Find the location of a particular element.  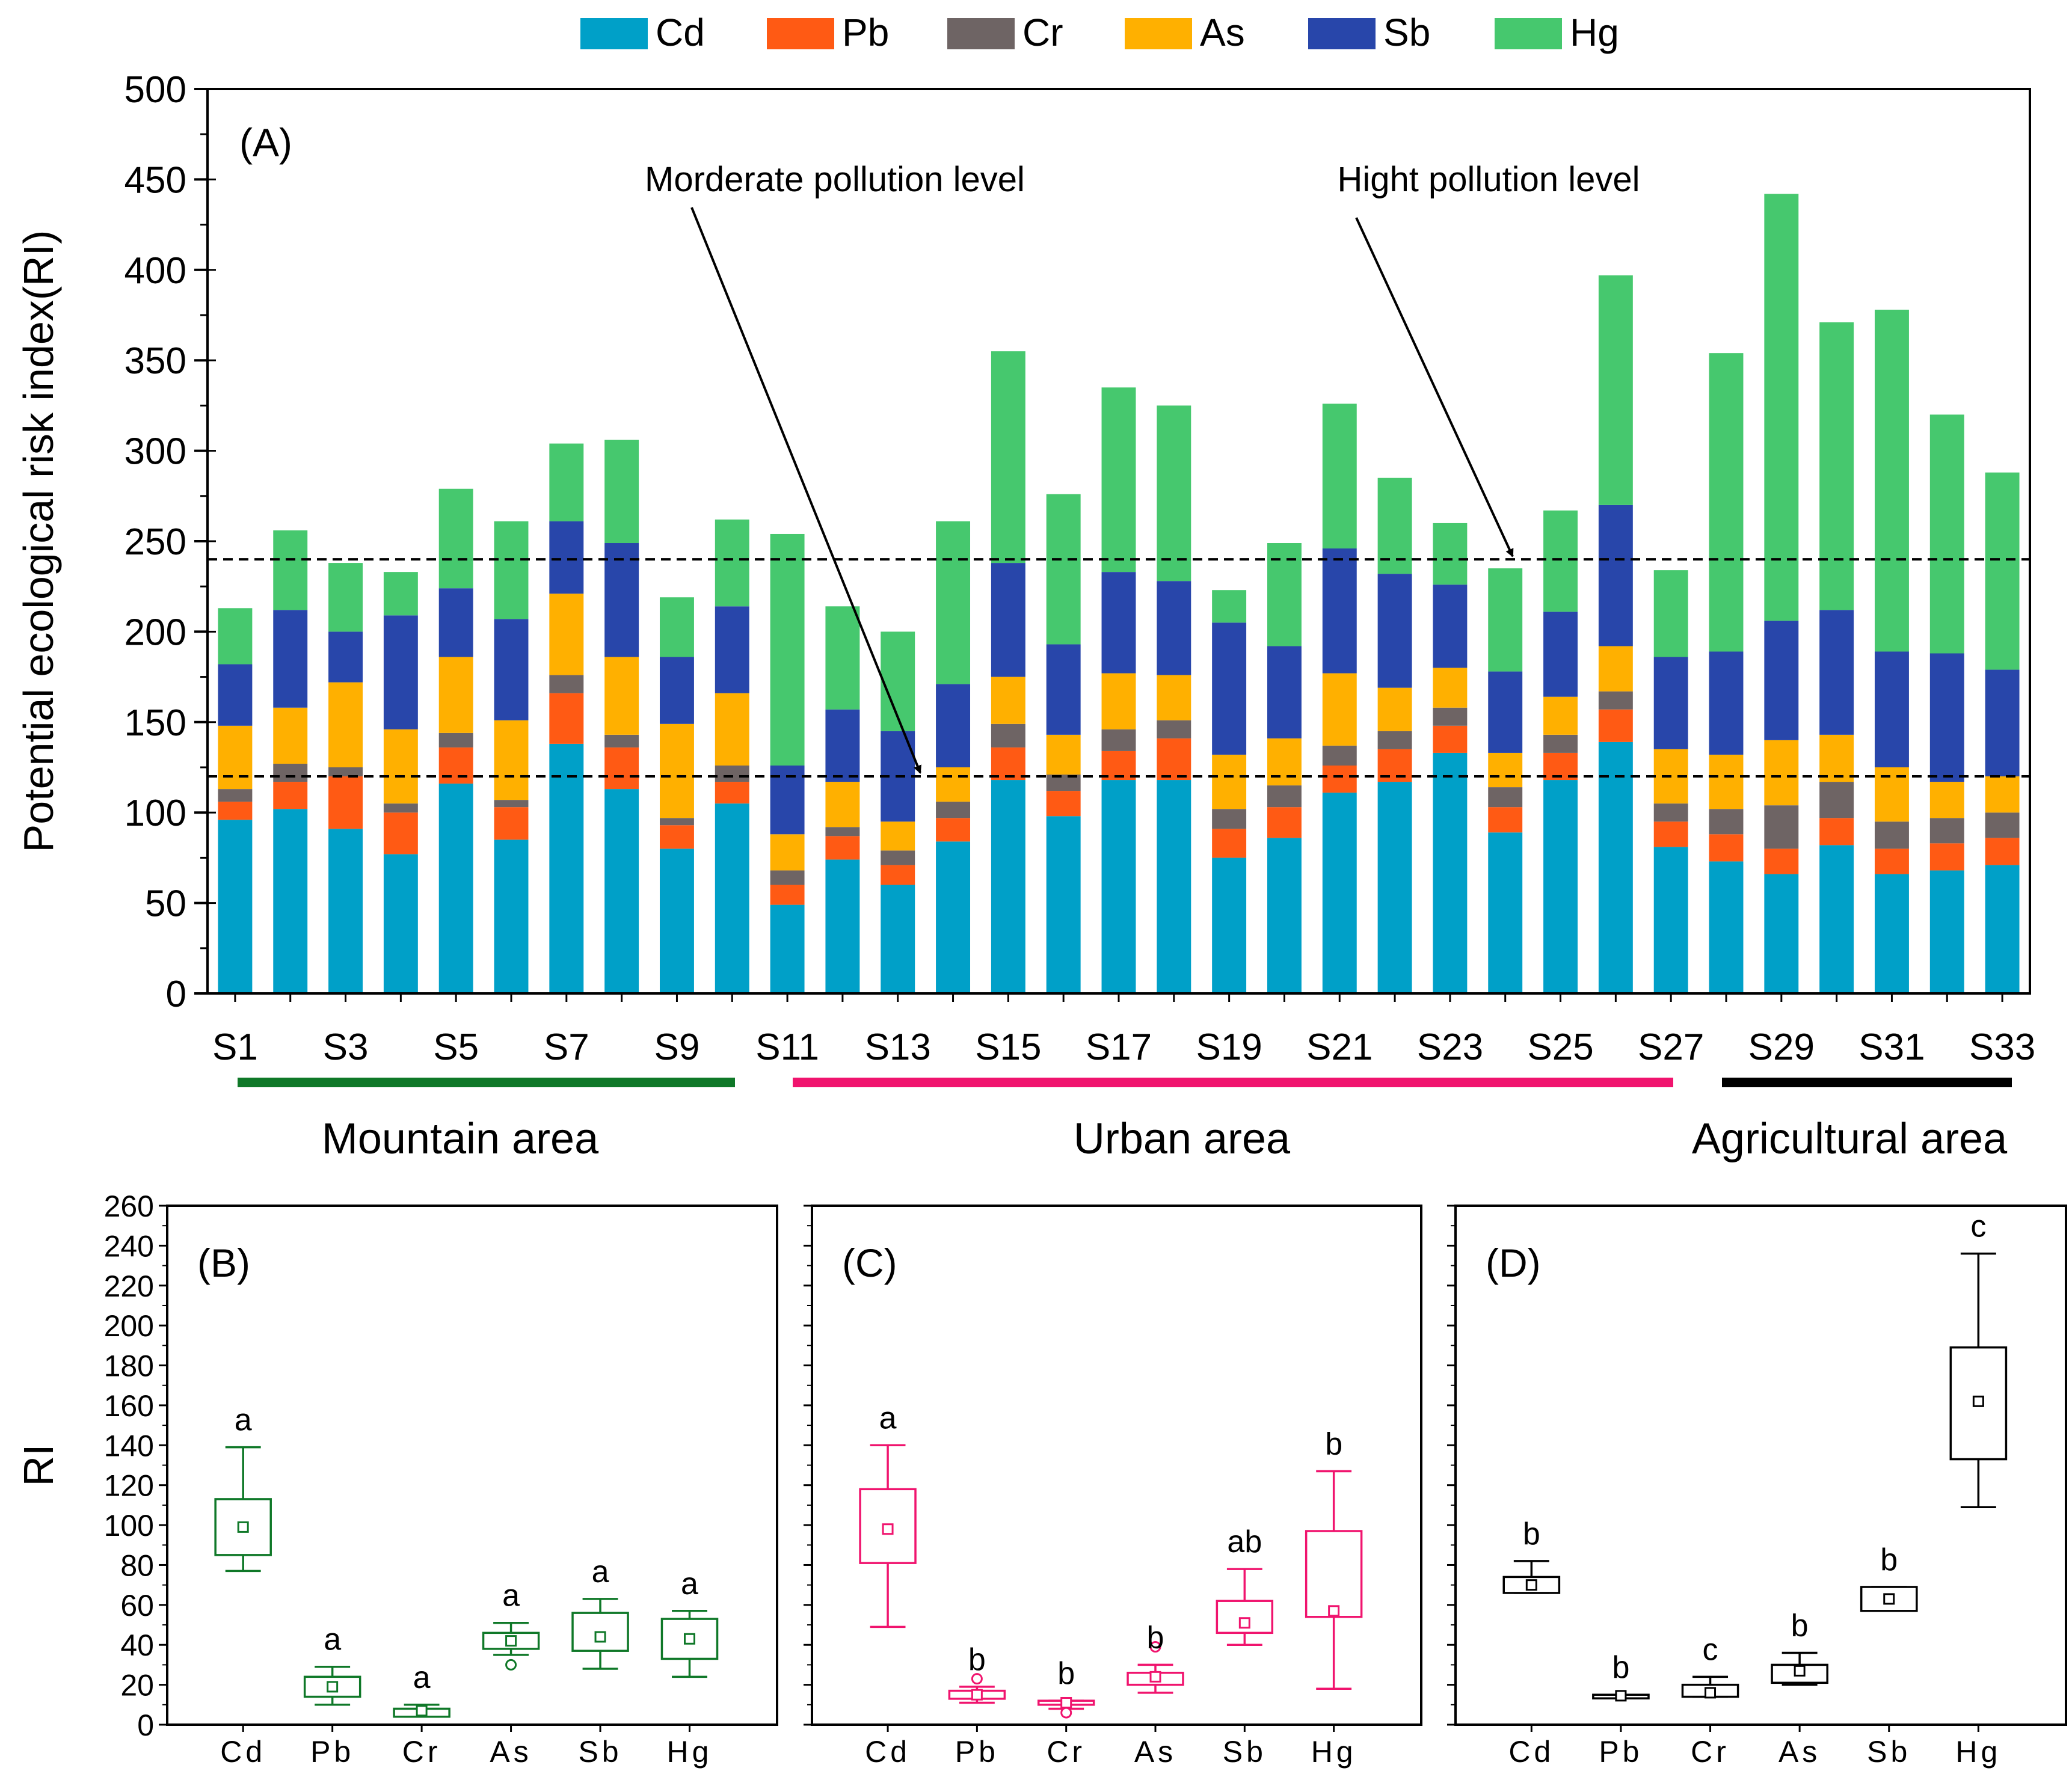

y-axis: 0 50 100 150 200 250 300 350 400 450 500 is located at coordinates (170, 542).